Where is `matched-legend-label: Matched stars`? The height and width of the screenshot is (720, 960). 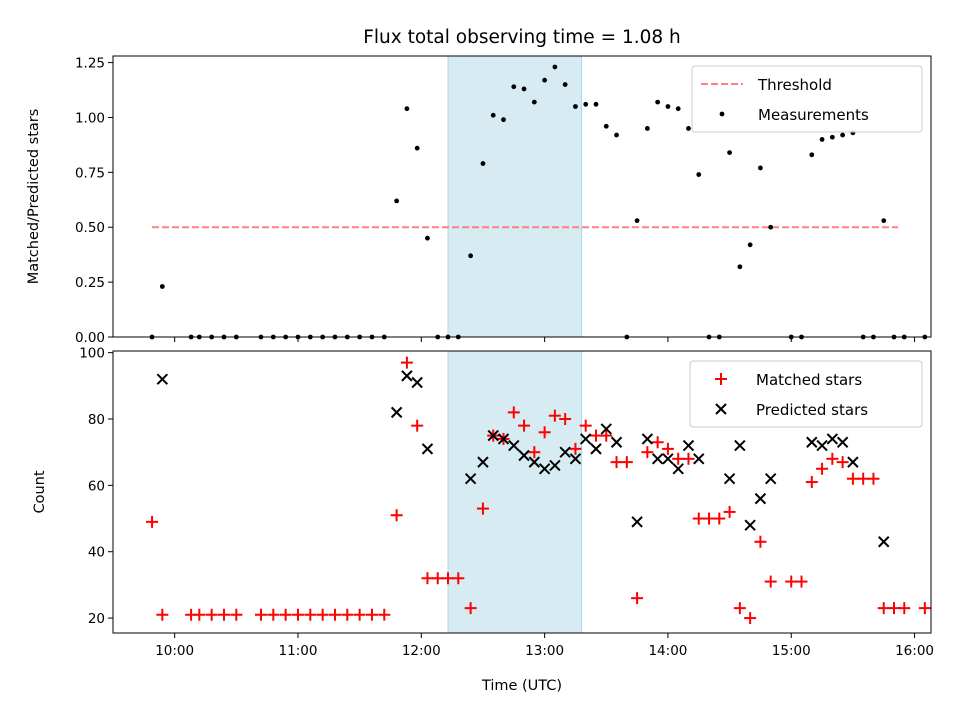
matched-legend-label: Matched stars is located at coordinates (809, 380).